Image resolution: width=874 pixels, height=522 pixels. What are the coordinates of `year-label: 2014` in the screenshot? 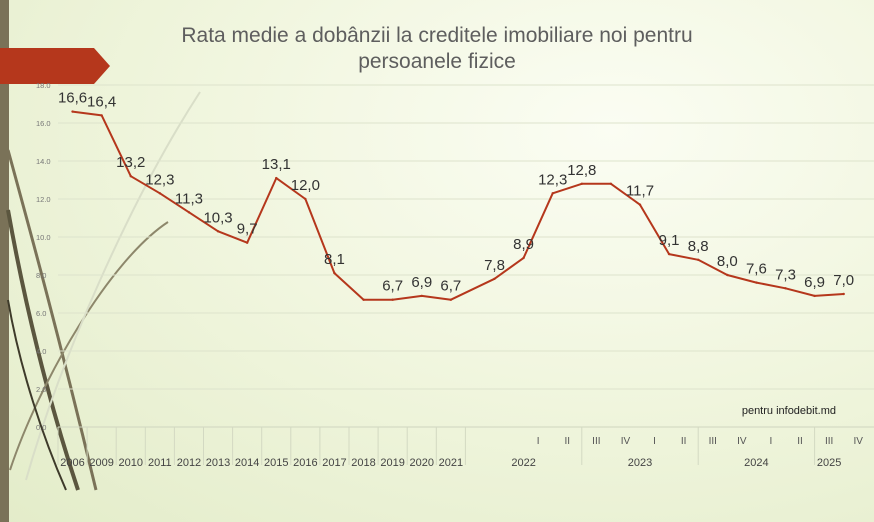 It's located at (247, 463).